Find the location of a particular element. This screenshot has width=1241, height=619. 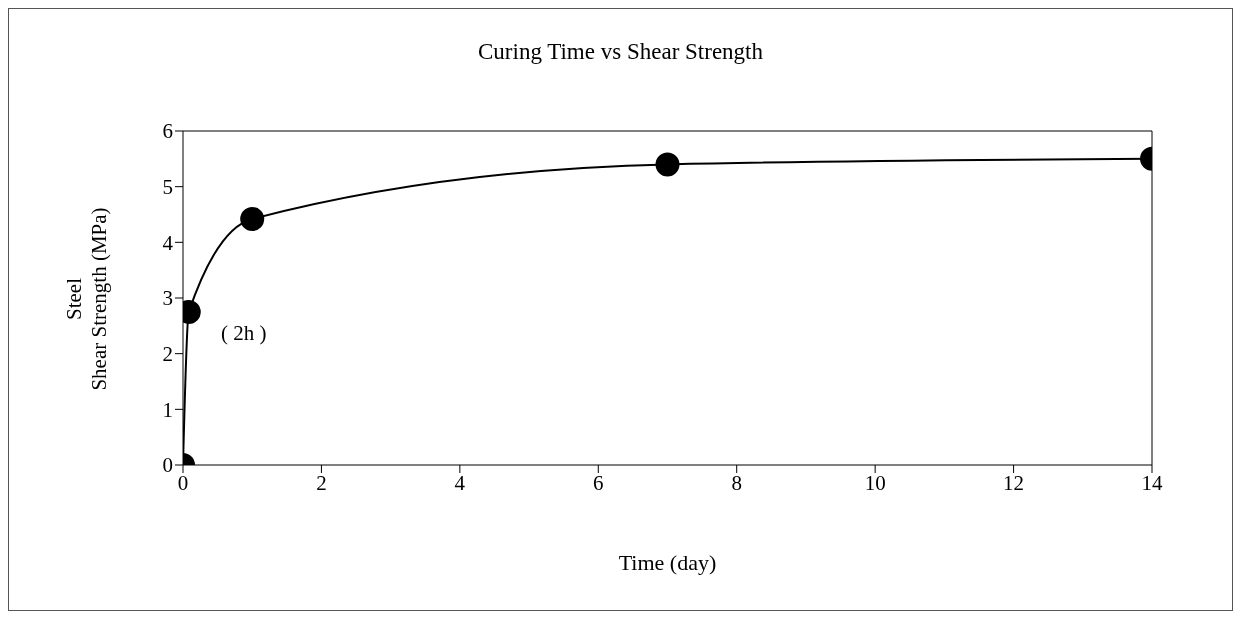

y-tick-label: 2 is located at coordinates (167, 354).